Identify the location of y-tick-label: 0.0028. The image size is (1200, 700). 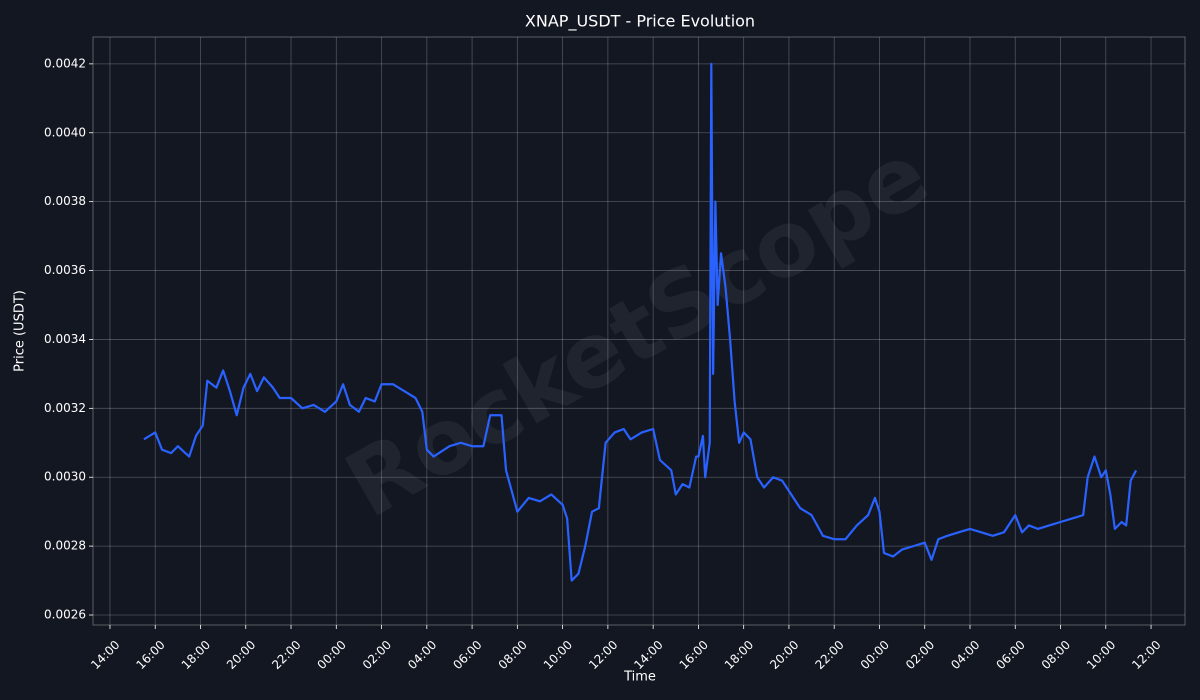
(65, 546).